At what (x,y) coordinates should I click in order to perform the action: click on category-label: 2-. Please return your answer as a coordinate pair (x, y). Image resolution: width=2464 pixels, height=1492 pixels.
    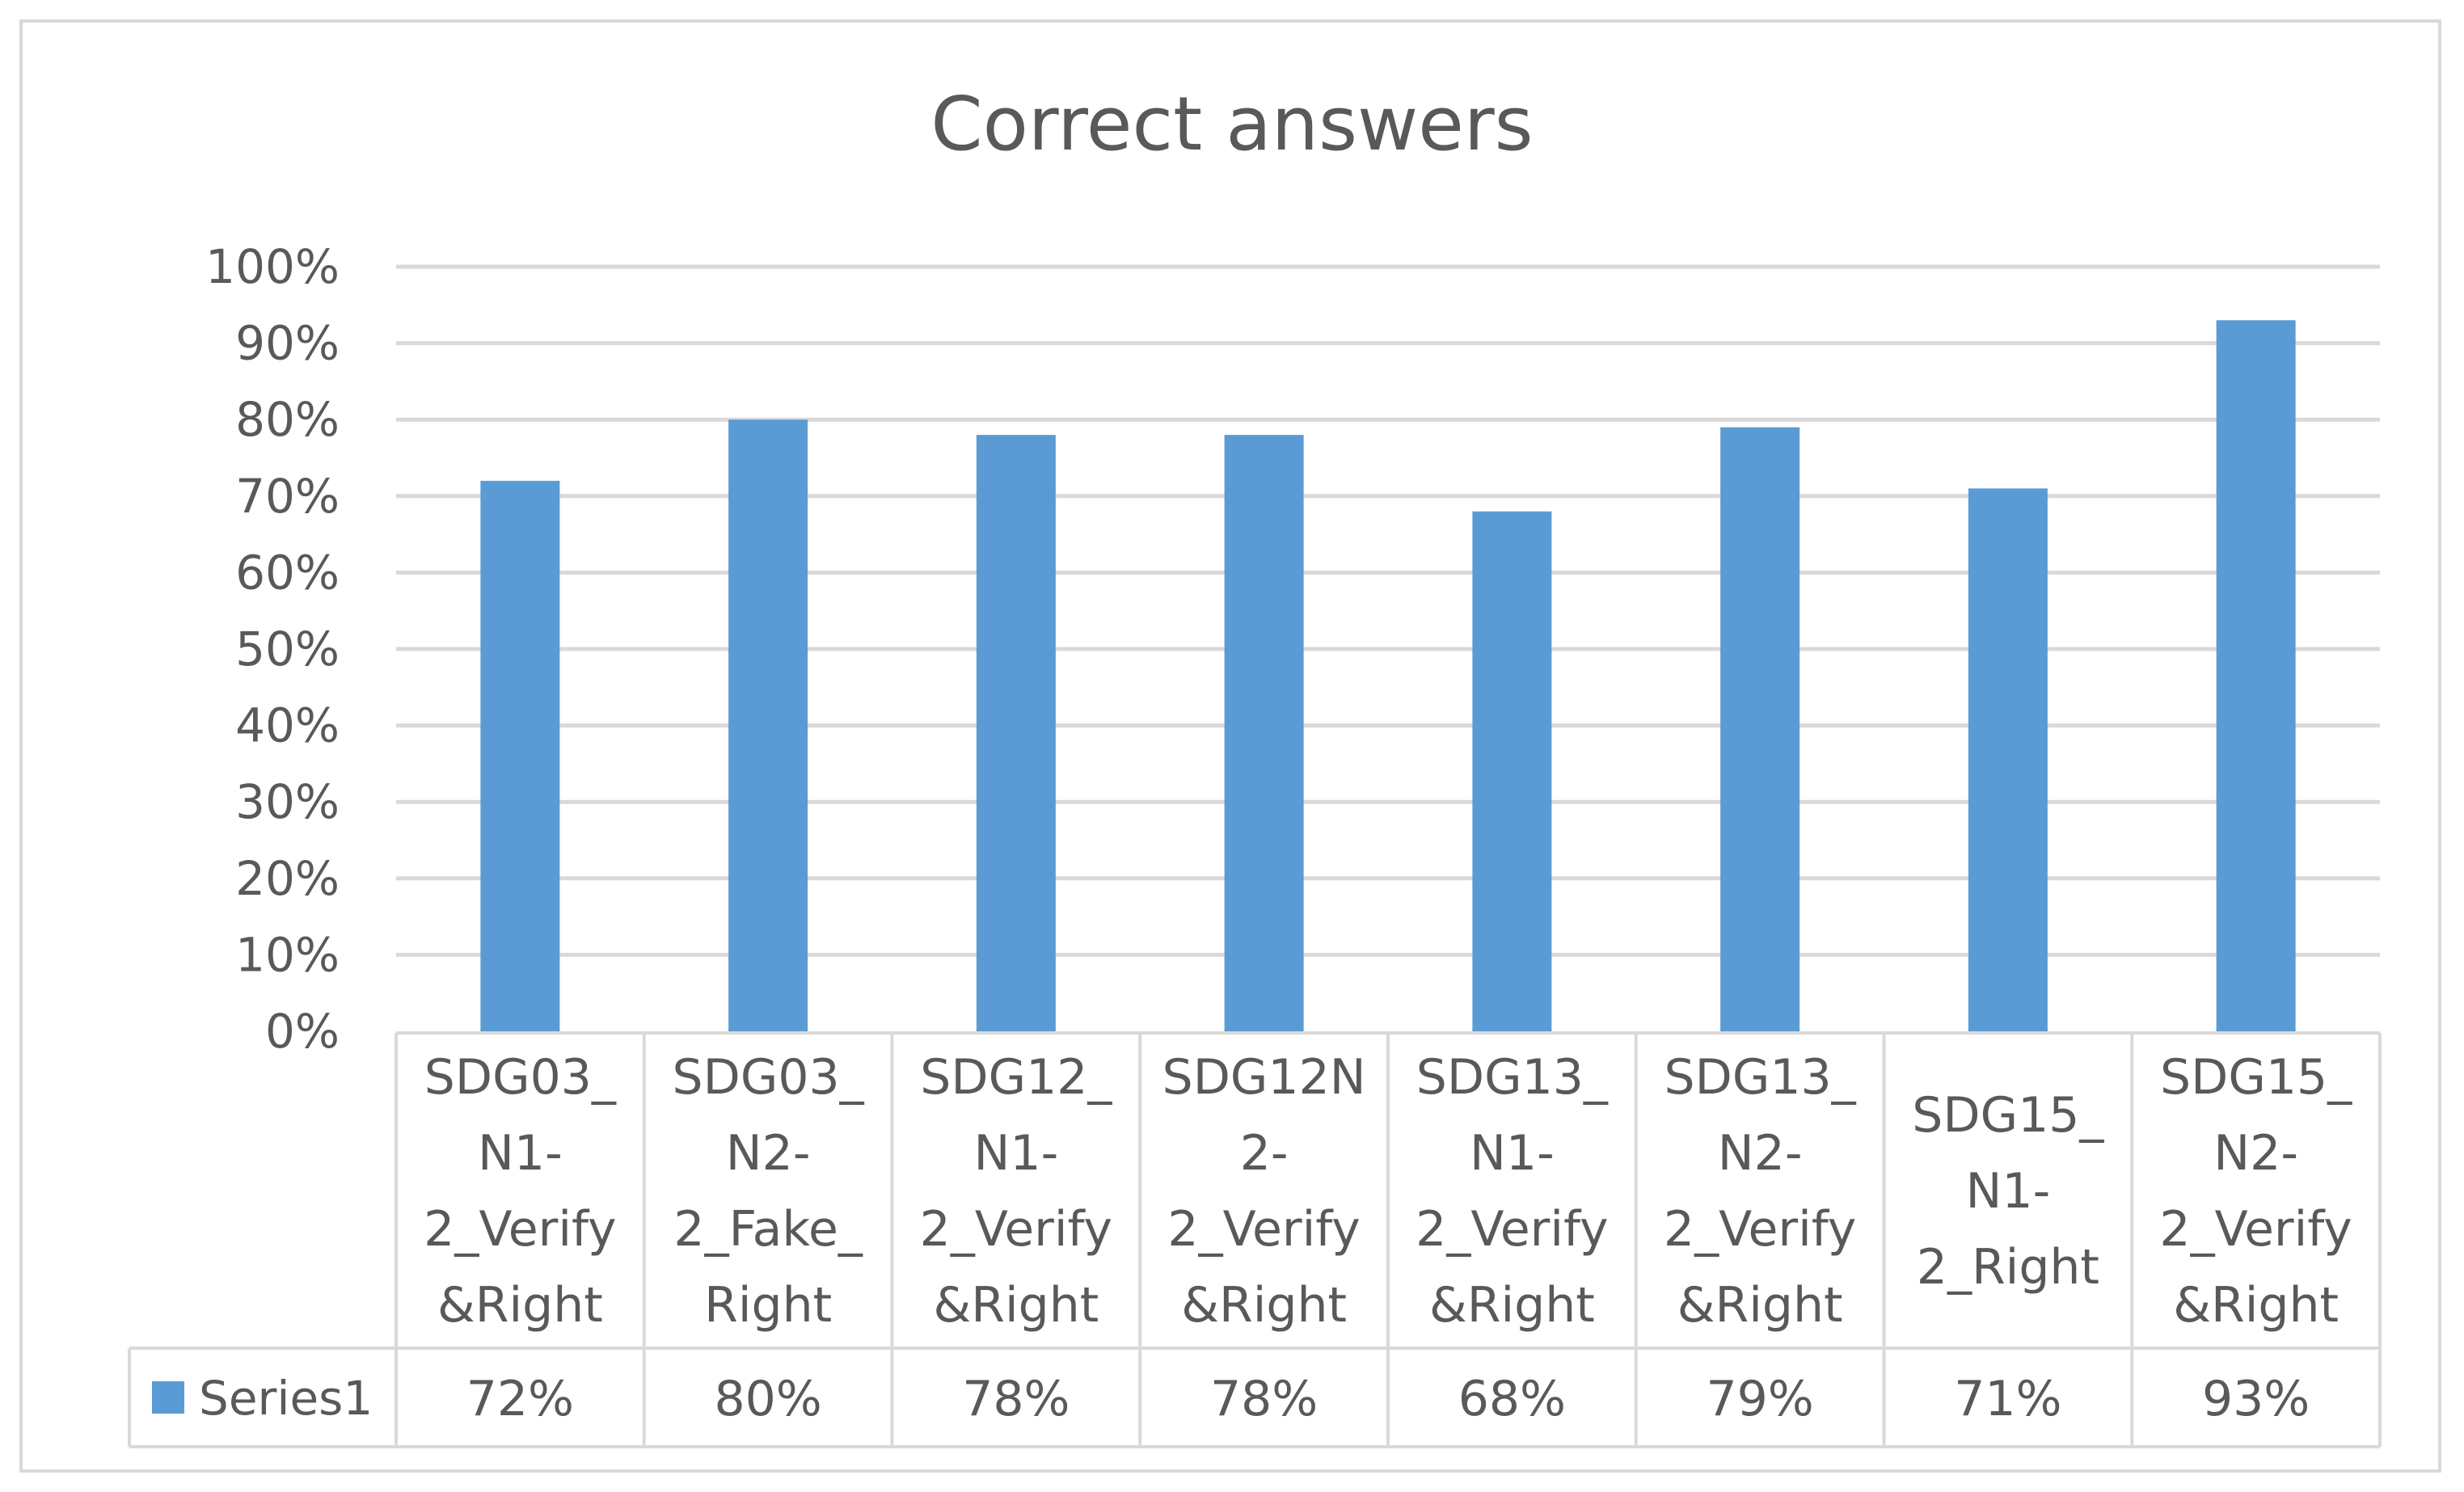
    Looking at the image, I should click on (1265, 1153).